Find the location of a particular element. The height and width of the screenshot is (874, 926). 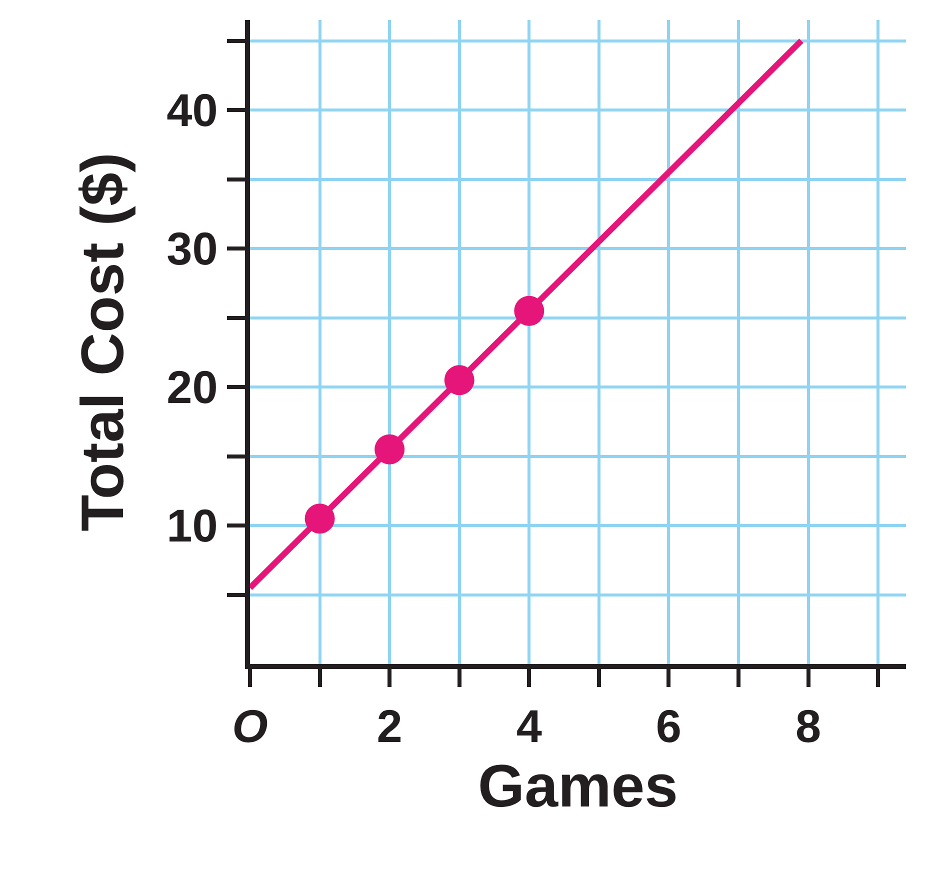

x-axis-title: Games is located at coordinates (578, 786).